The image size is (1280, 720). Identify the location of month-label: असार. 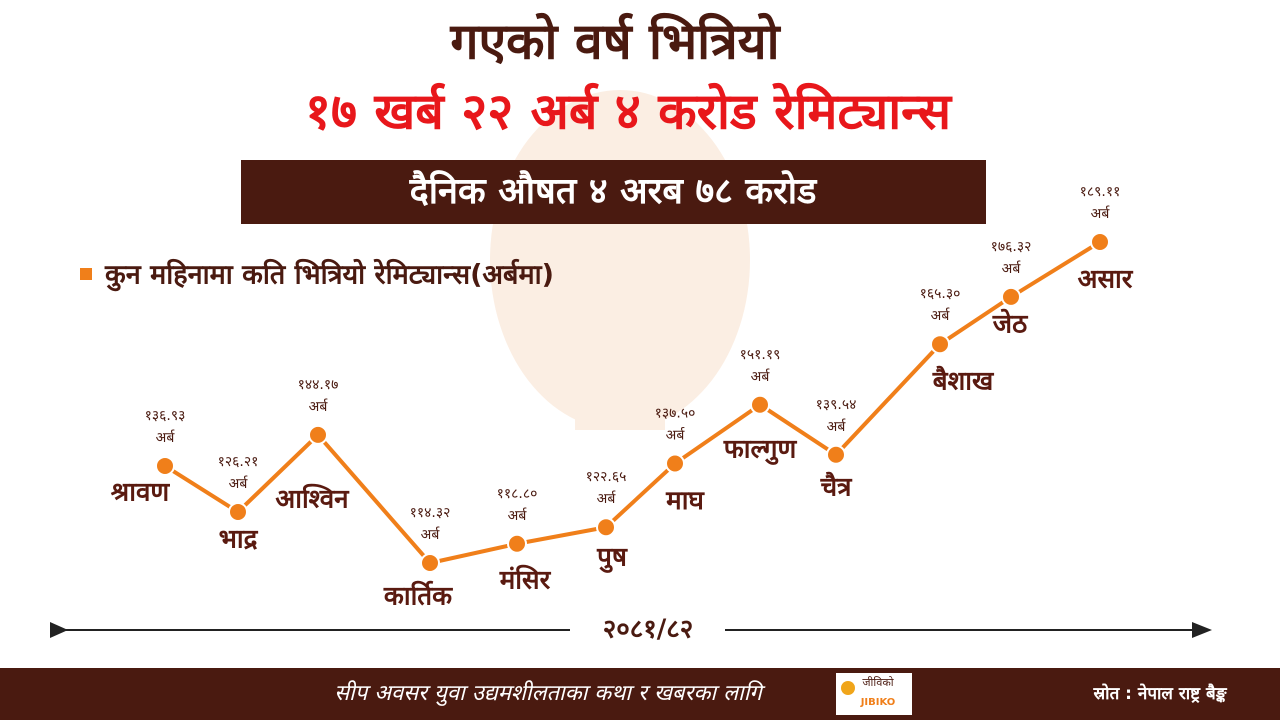
(1106, 280).